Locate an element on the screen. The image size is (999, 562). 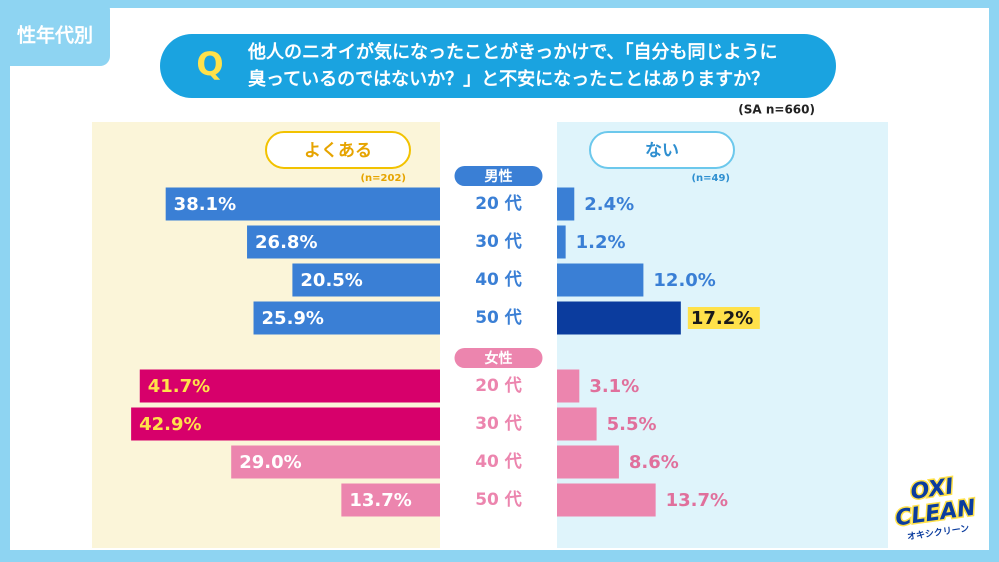
legend-label: ない is located at coordinates (662, 151).